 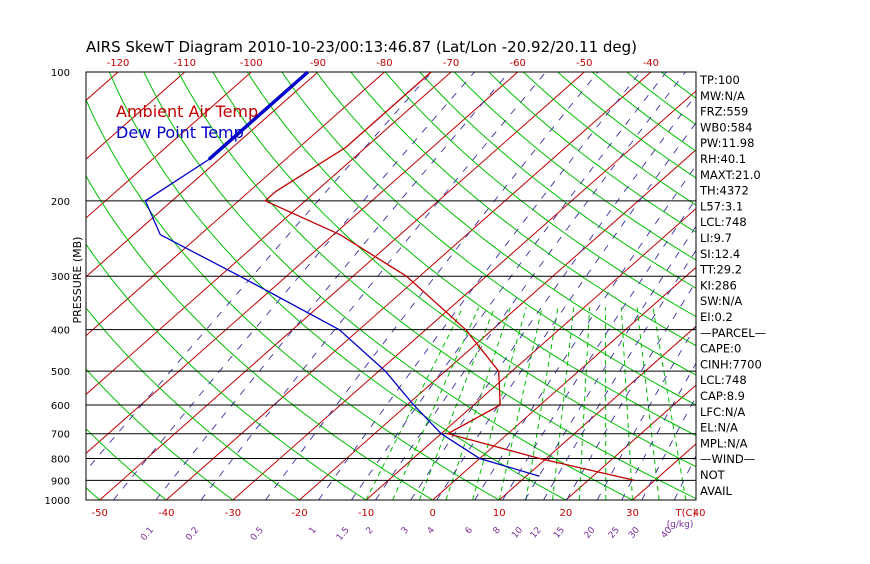 I want to click on mixing-ratio-unit-label: (g/kg), so click(x=680, y=525).